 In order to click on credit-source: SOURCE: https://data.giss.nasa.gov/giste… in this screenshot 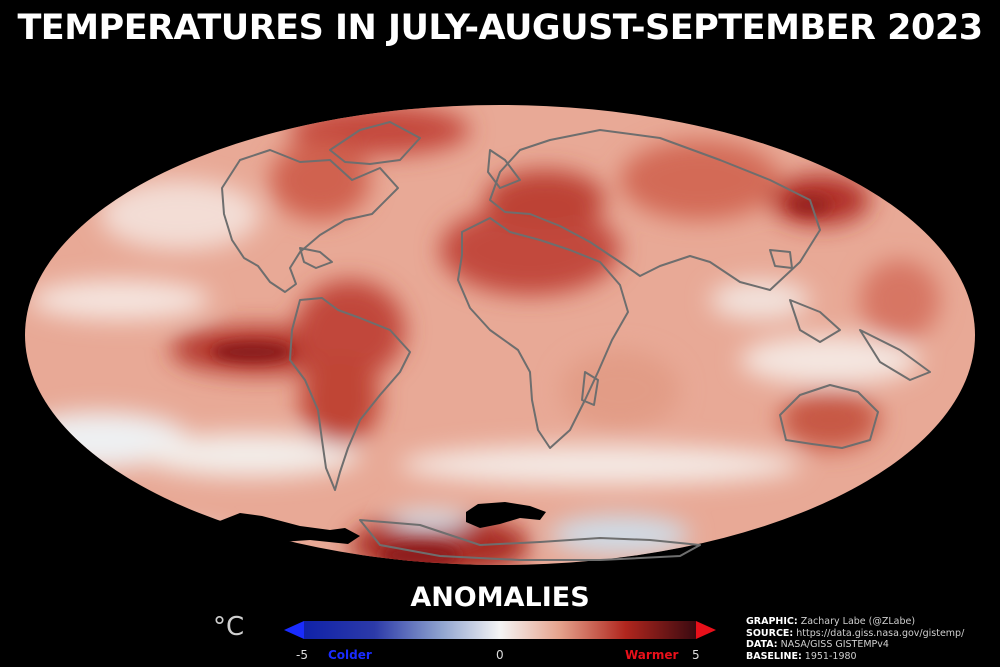, I will do `click(855, 633)`.